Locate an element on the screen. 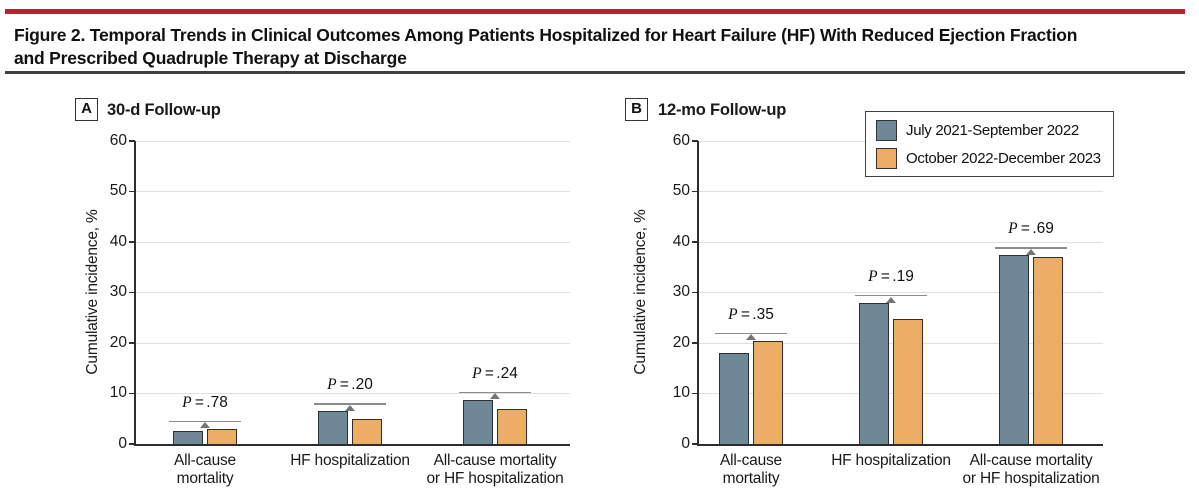 The height and width of the screenshot is (500, 1199). legend-swatch-blue is located at coordinates (886, 130).